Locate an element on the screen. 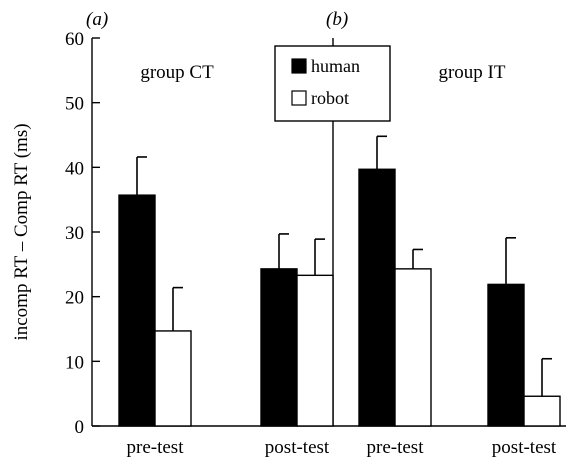  bar-p1-c1-human is located at coordinates (506, 355).